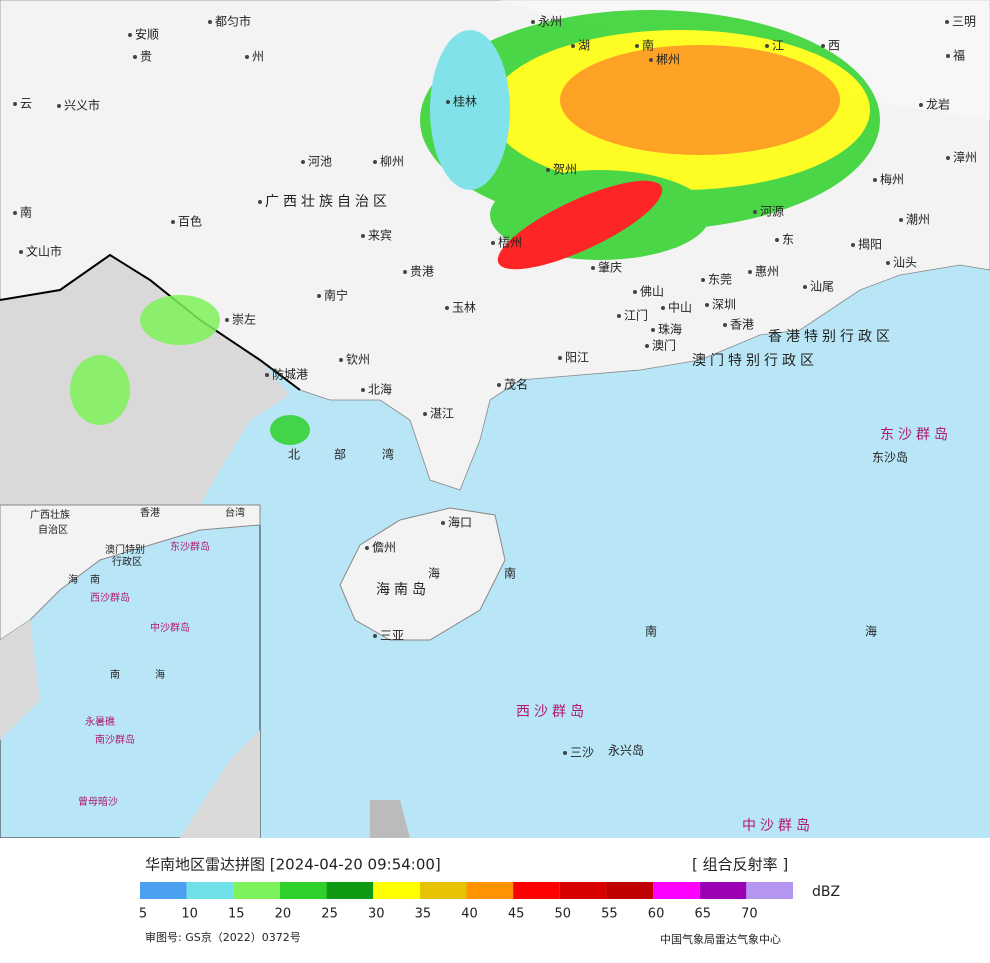 The image size is (990, 963). What do you see at coordinates (577, 358) in the screenshot?
I see `place-label: 阳江` at bounding box center [577, 358].